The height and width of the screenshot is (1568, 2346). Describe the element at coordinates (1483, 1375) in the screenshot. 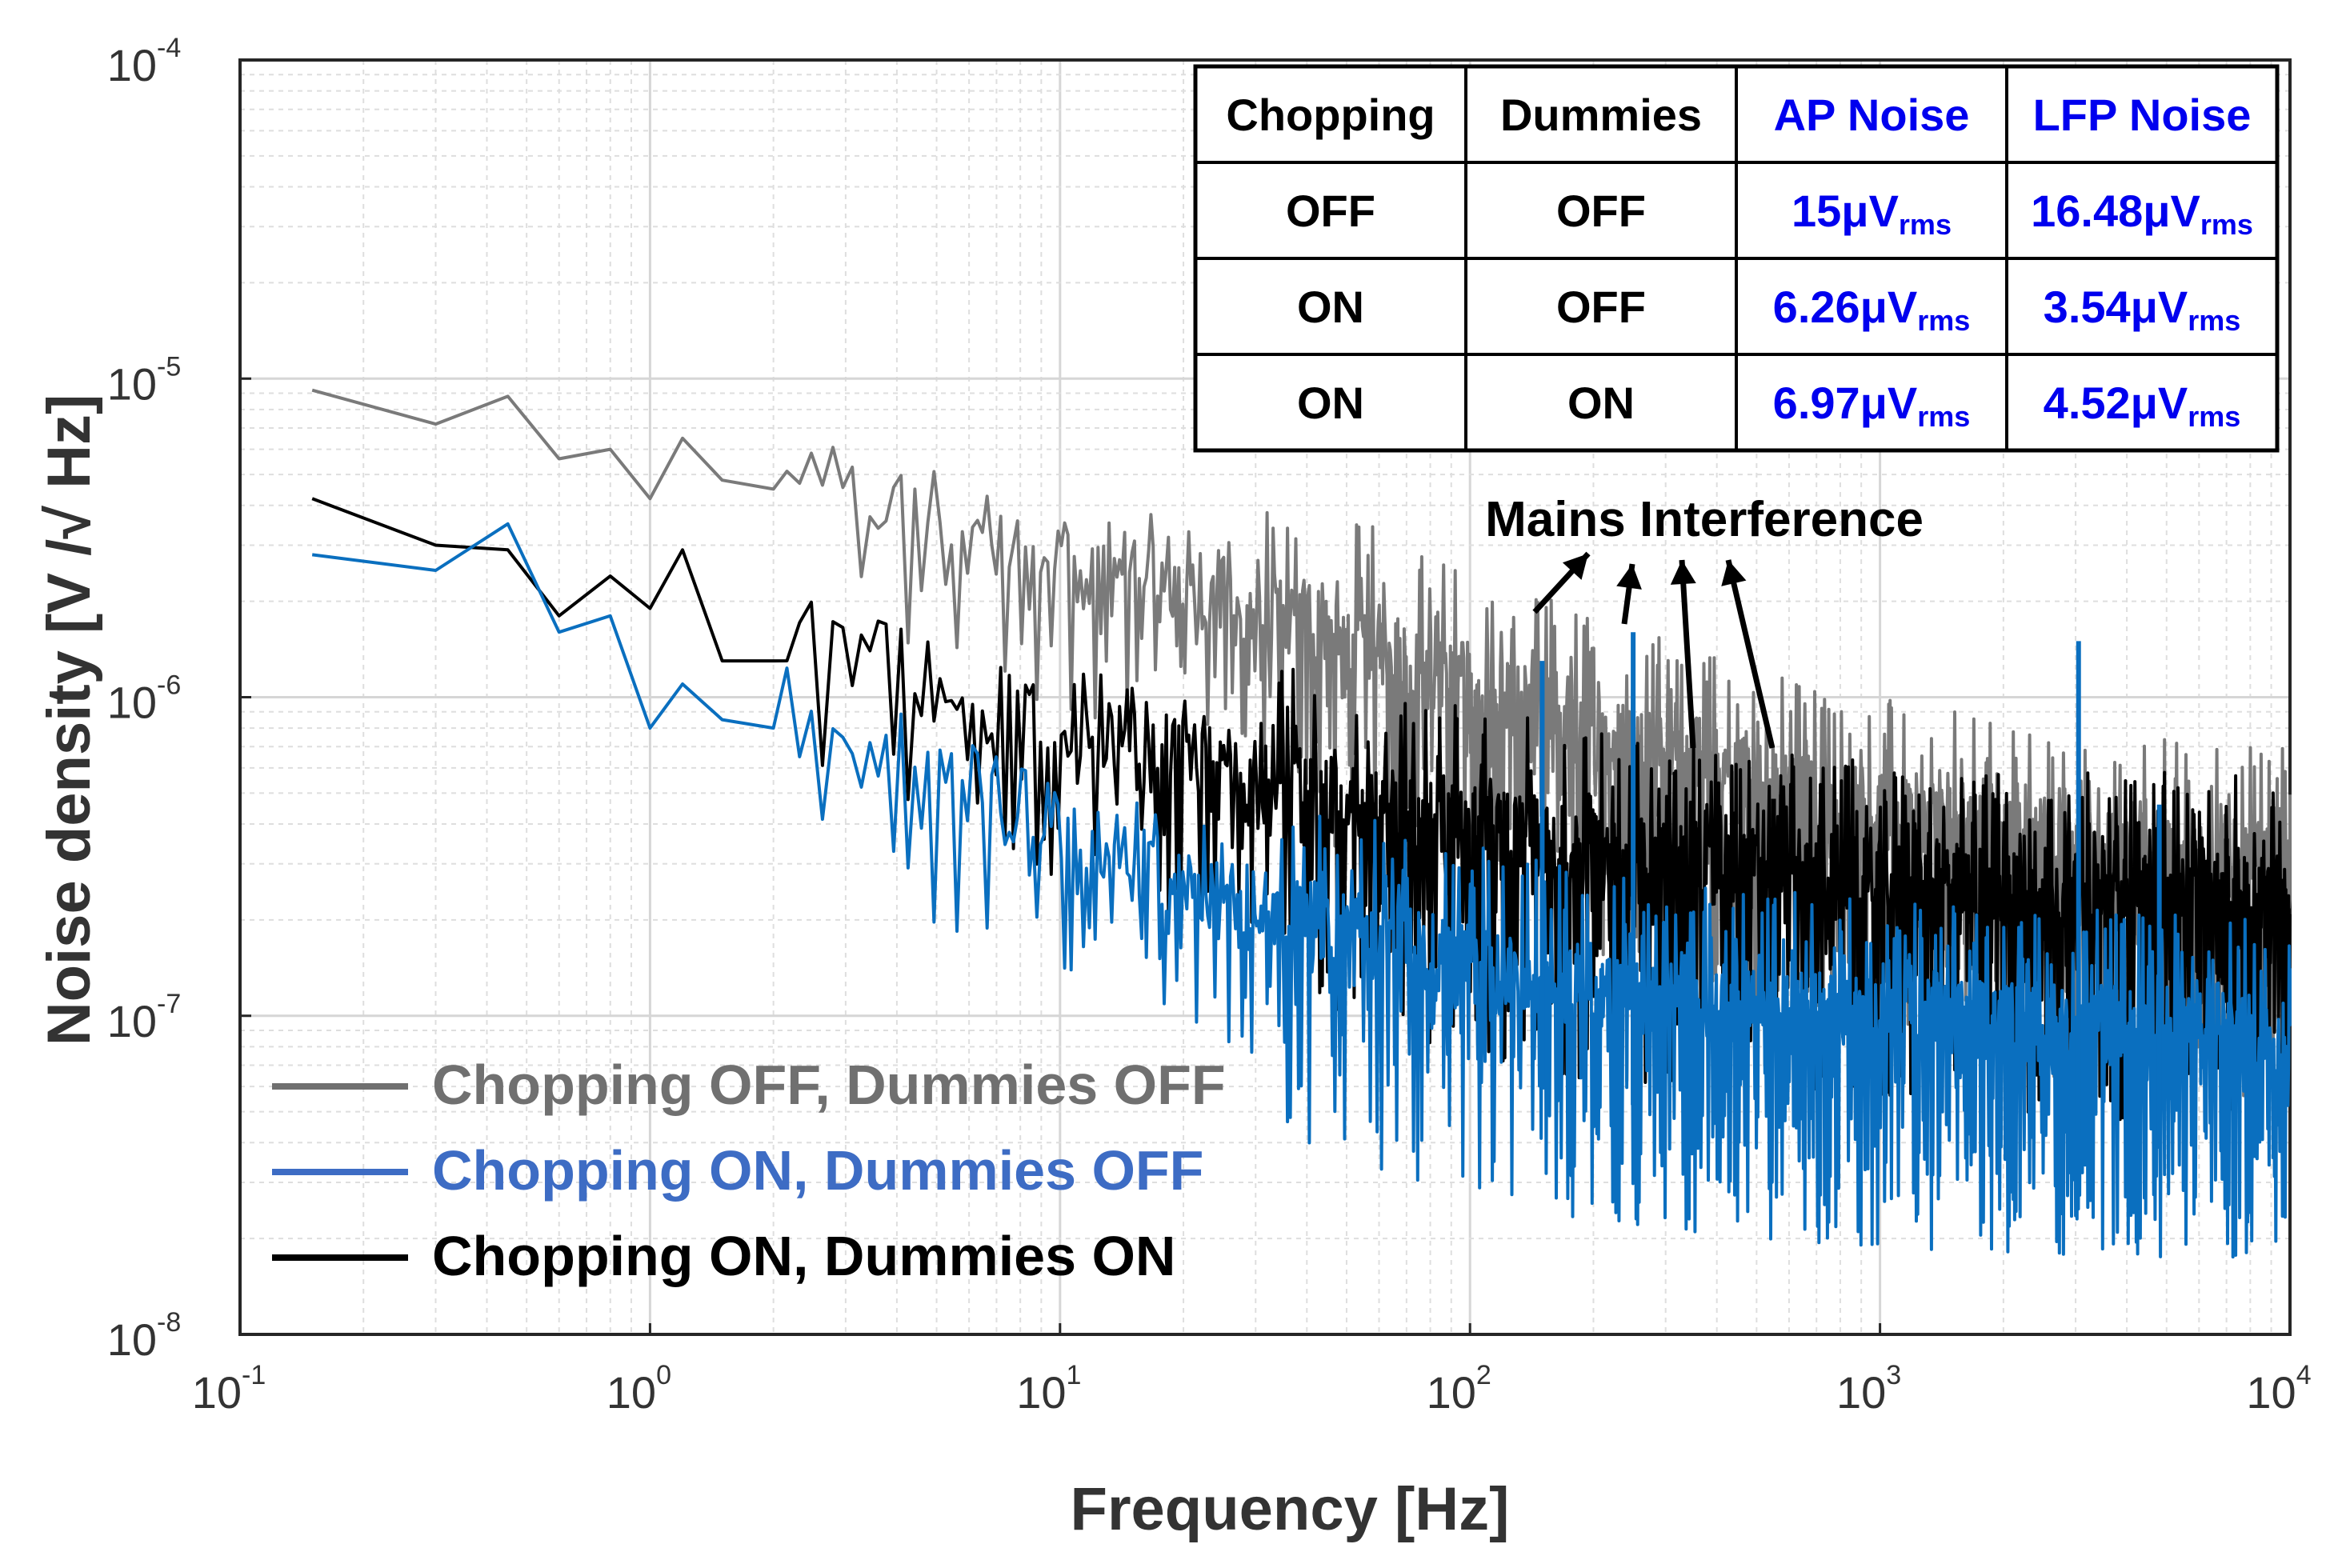

I see `x-tick-exponent: 2` at that location.